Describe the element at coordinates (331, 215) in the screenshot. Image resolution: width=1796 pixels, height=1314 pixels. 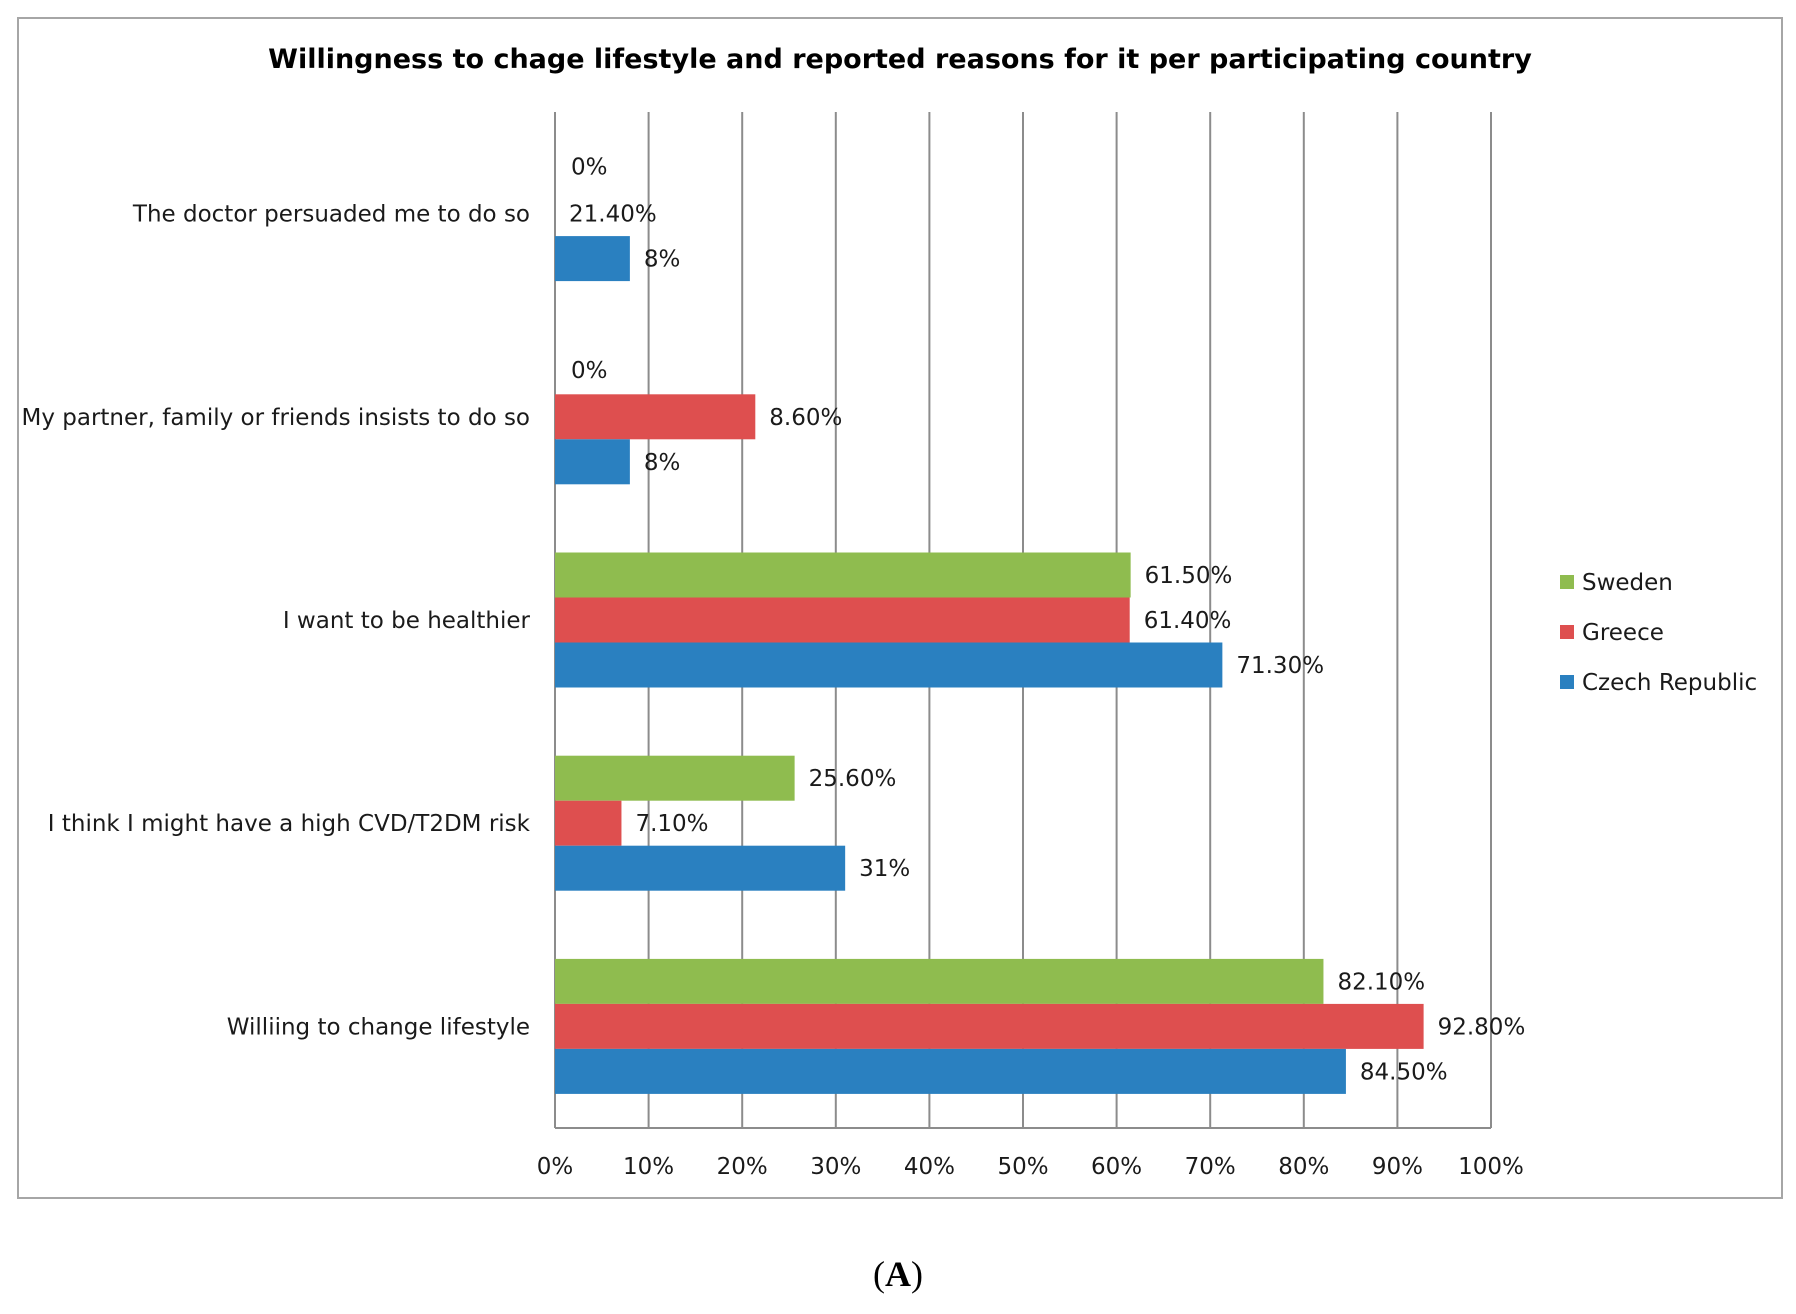
I see `category-label-1: The doctor persuaded me to do so` at that location.